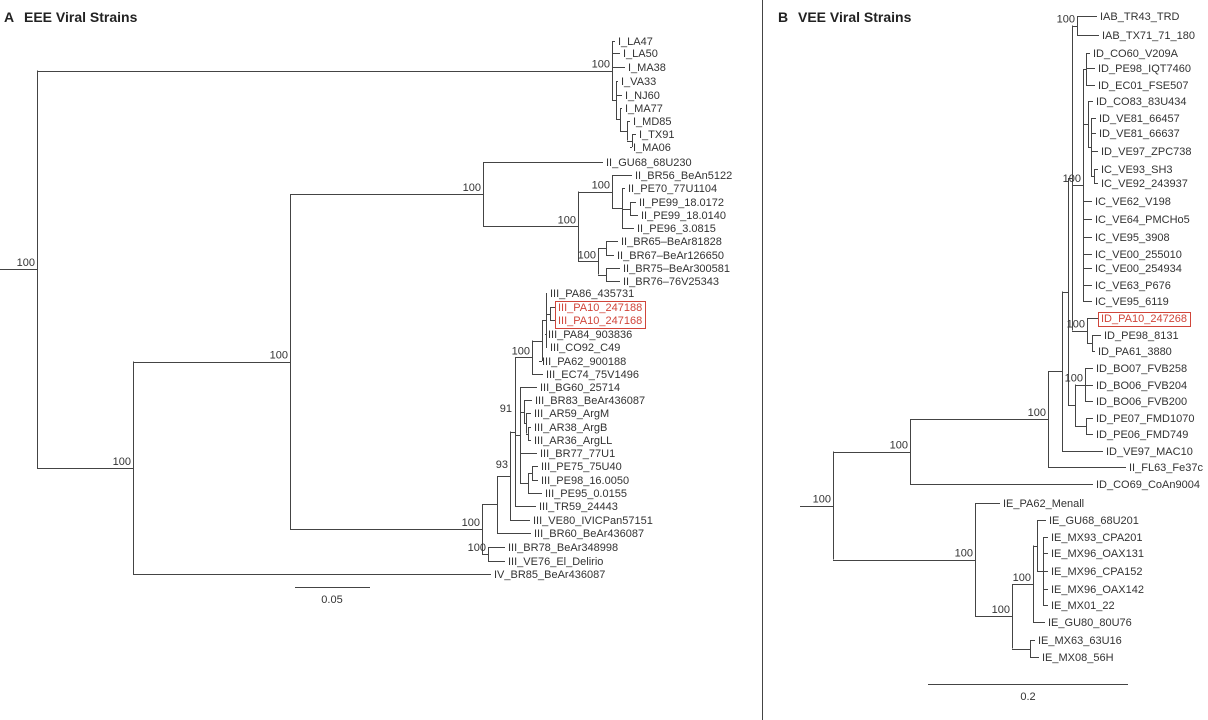  I want to click on strain-label: ID_CO60_V209A, so click(1136, 54).